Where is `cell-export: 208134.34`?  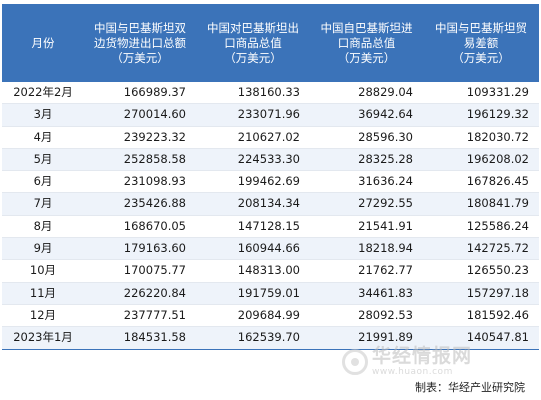 cell-export: 208134.34 is located at coordinates (253, 204).